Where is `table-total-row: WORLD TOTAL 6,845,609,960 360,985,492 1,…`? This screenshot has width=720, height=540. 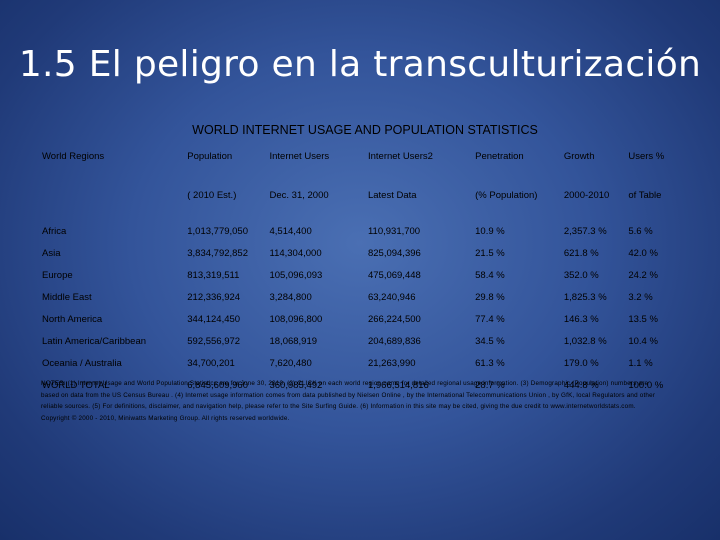
table-total-row: WORLD TOTAL 6,845,609,960 360,985,492 1,… is located at coordinates (365, 385).